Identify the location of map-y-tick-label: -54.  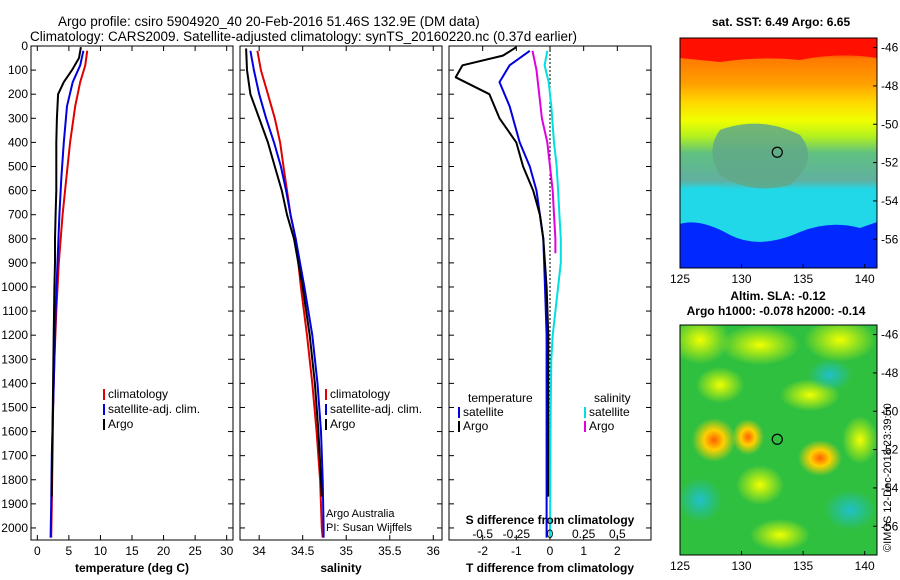
(890, 488).